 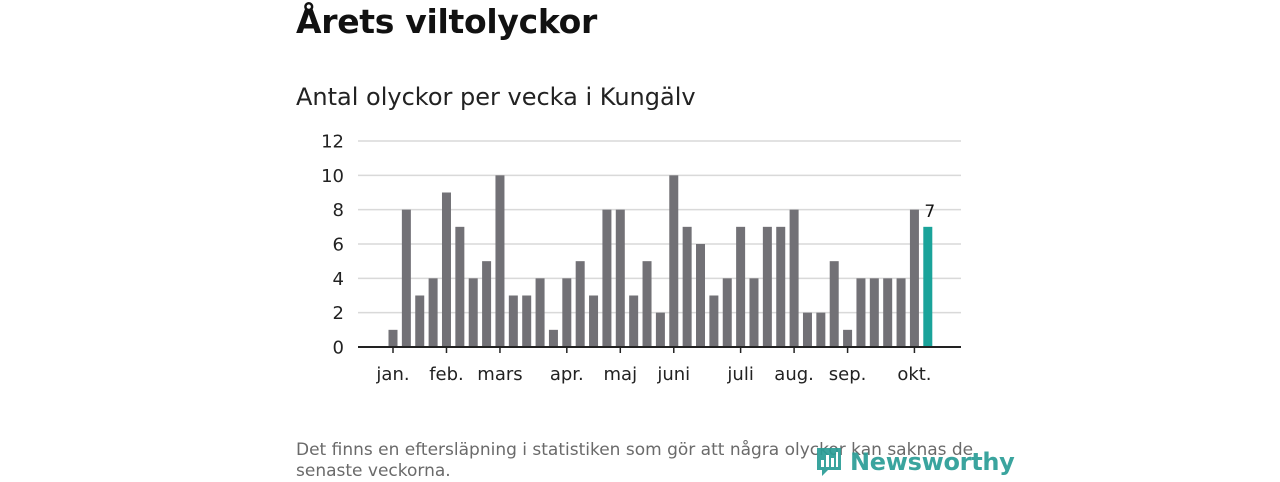 What do you see at coordinates (446, 374) in the screenshot?
I see `x-tick-label: feb.` at bounding box center [446, 374].